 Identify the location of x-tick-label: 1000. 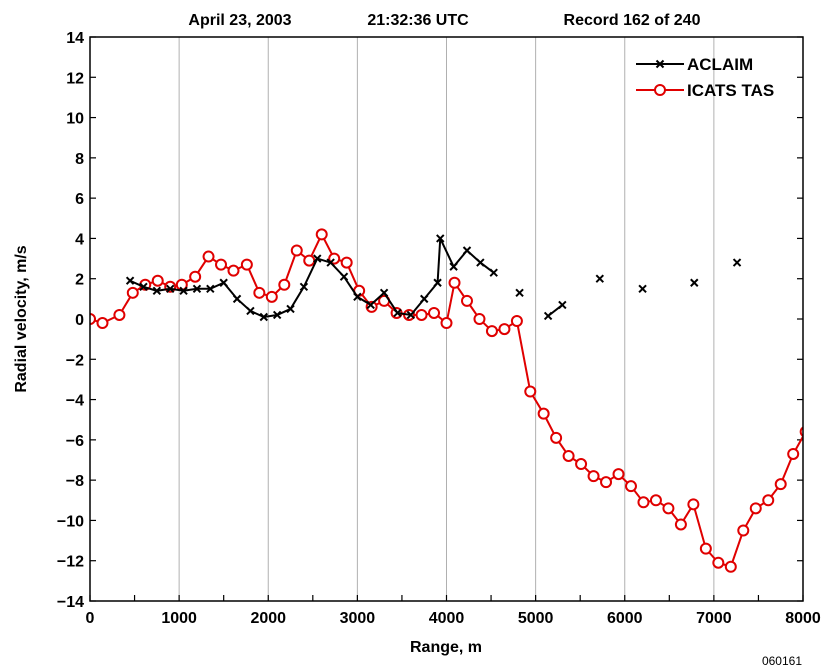
(179, 618).